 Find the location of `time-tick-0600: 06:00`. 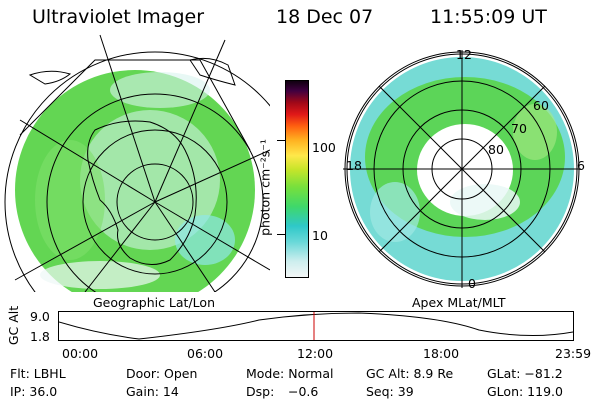

time-tick-0600: 06:00 is located at coordinates (205, 353).